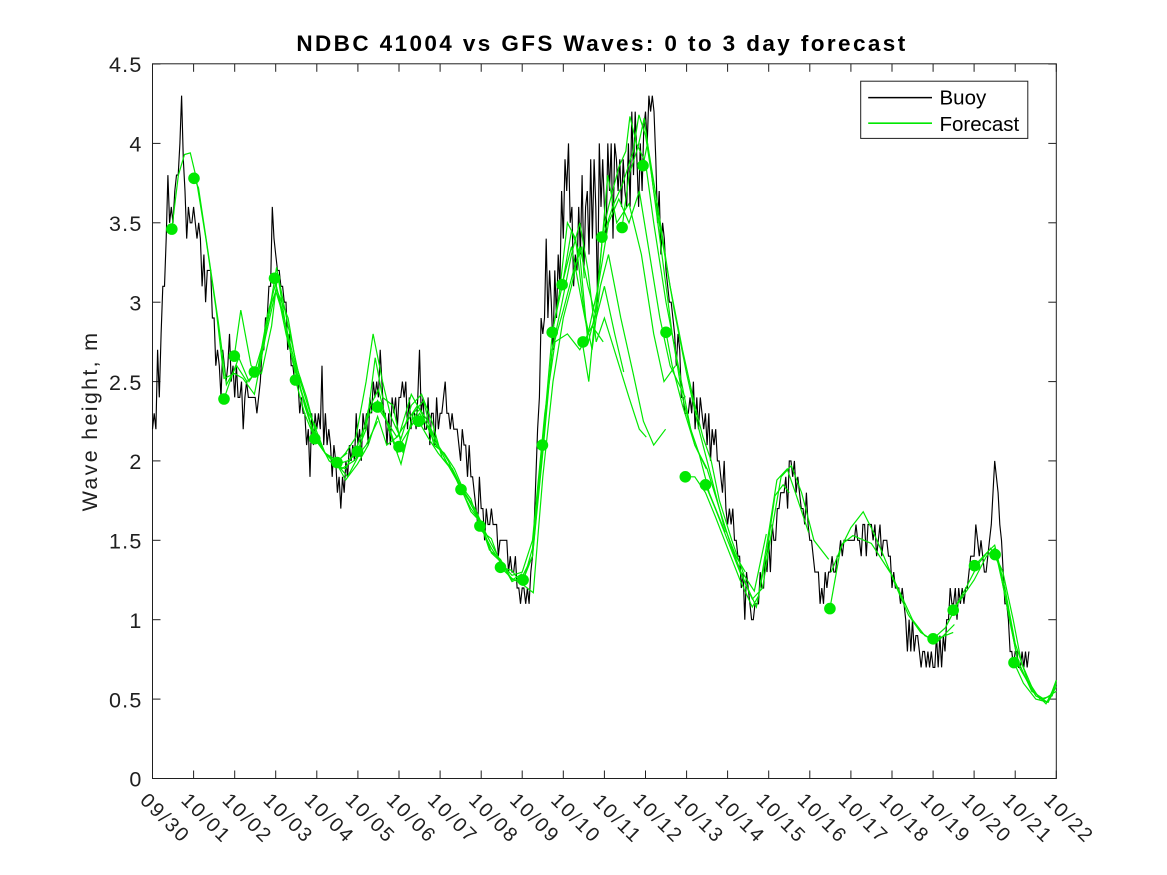 This screenshot has height=875, width=1167. Describe the element at coordinates (135, 303) in the screenshot. I see `svg-text: 3` at that location.